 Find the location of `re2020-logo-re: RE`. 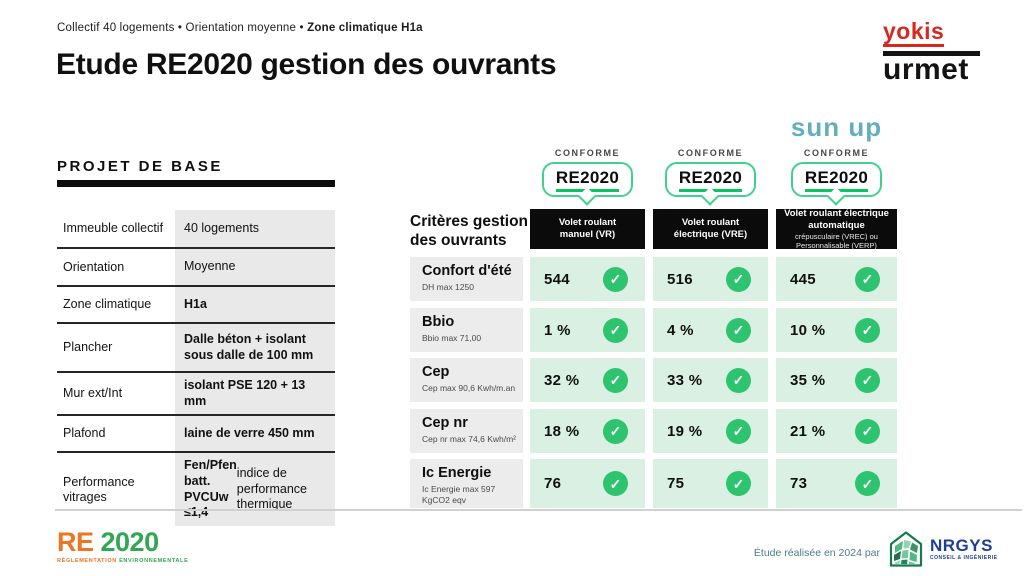

re2020-logo-re: RE is located at coordinates (75, 542).